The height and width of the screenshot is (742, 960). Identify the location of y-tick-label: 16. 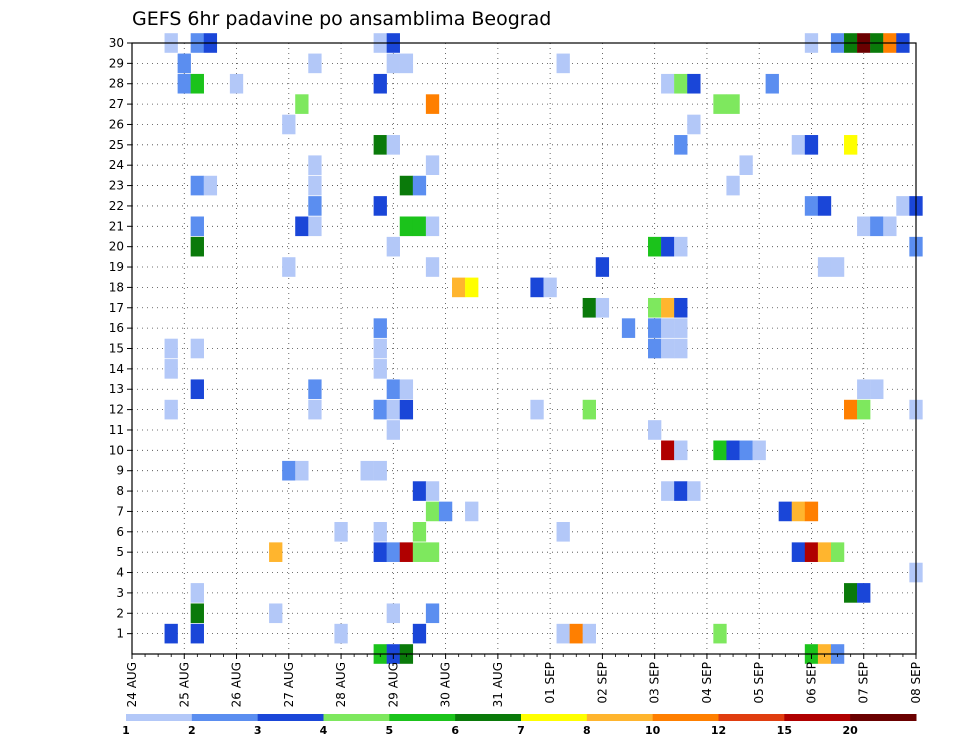
(116, 328).